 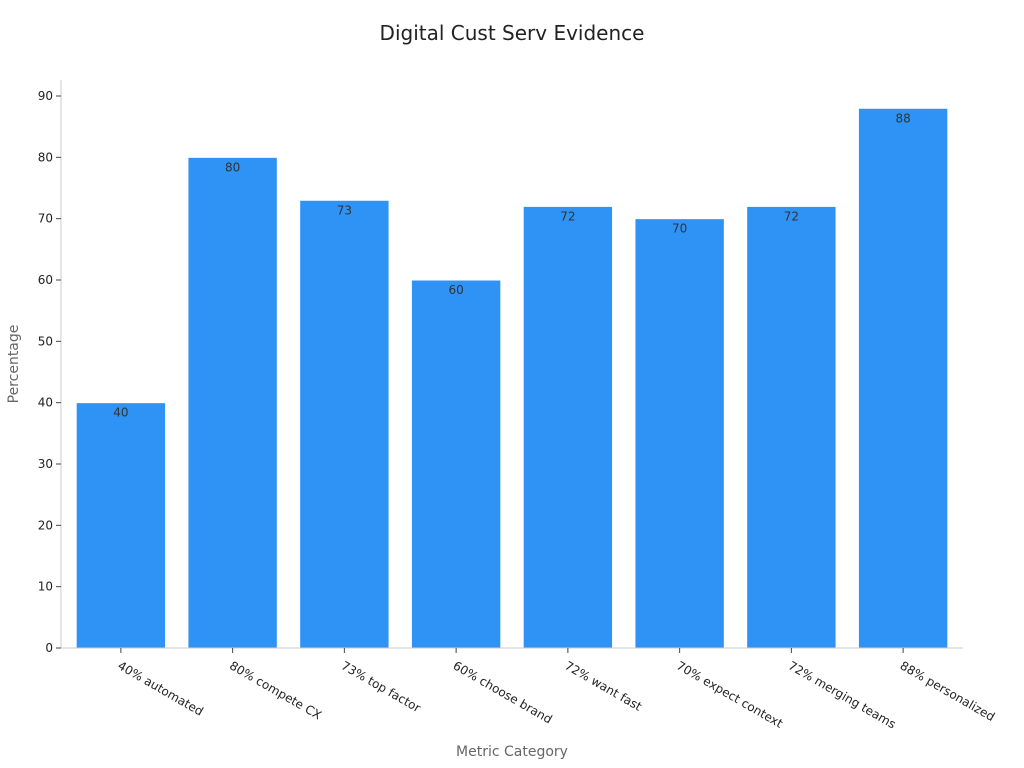 What do you see at coordinates (512, 752) in the screenshot?
I see `x-axis-title: Metric Category` at bounding box center [512, 752].